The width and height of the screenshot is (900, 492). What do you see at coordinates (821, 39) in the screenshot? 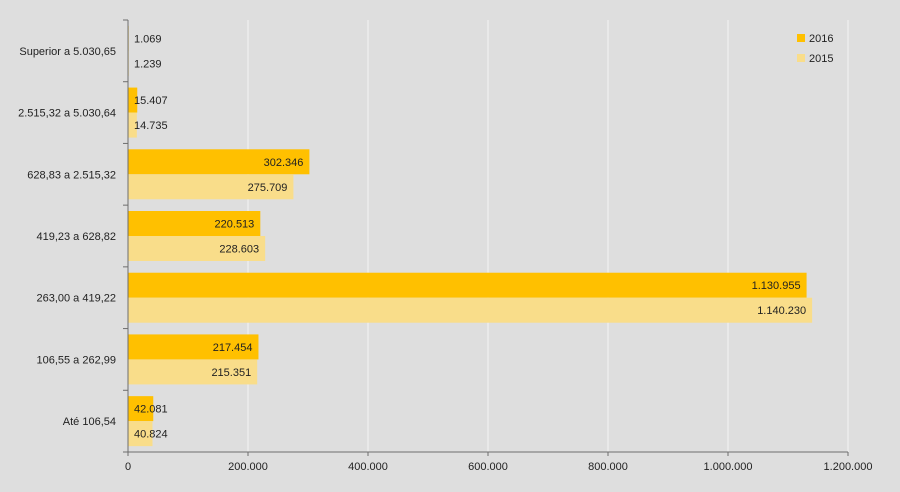
I see `legend-label: 2016` at bounding box center [821, 39].